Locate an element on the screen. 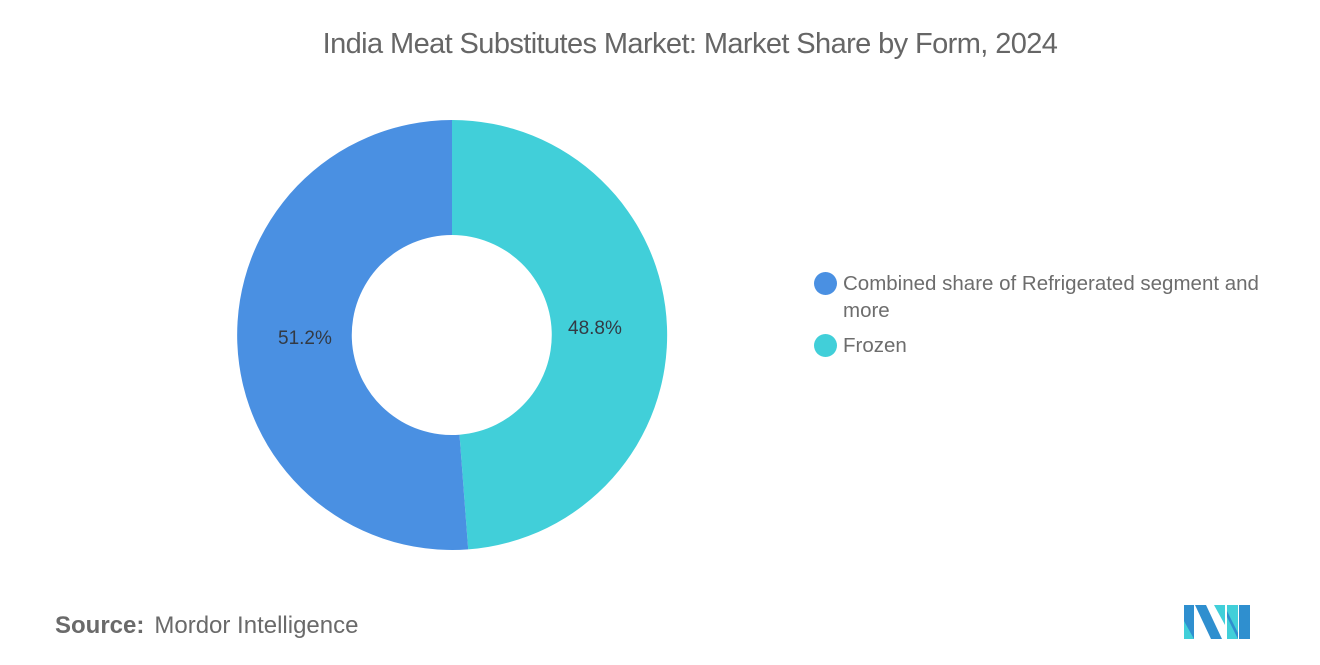 Image resolution: width=1320 pixels, height=665 pixels. slice-refrigerated-and-more is located at coordinates (353, 335).